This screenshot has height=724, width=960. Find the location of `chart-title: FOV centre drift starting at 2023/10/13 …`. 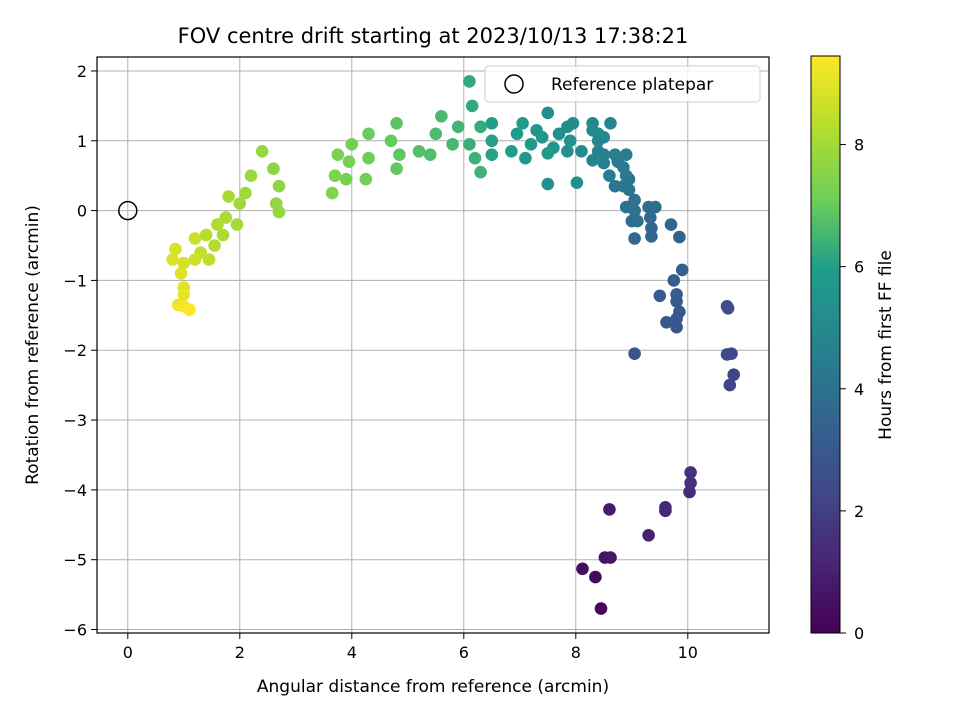

chart-title: FOV centre drift starting at 2023/10/13 … is located at coordinates (433, 36).